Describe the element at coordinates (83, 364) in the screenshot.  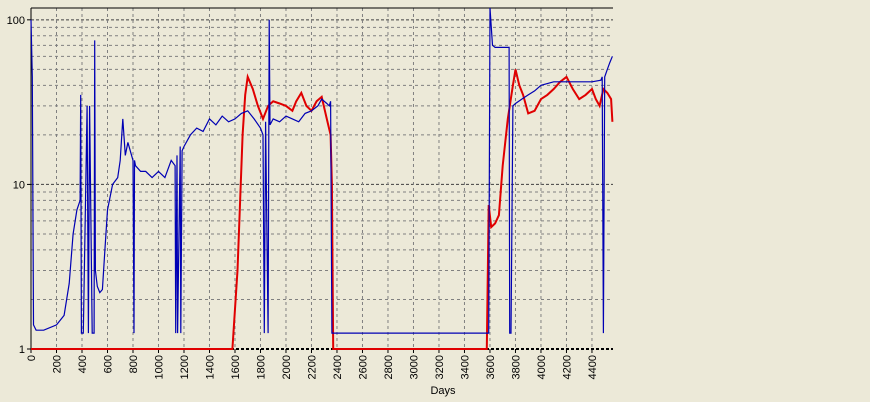
I see `x-tick-label: 400` at that location.